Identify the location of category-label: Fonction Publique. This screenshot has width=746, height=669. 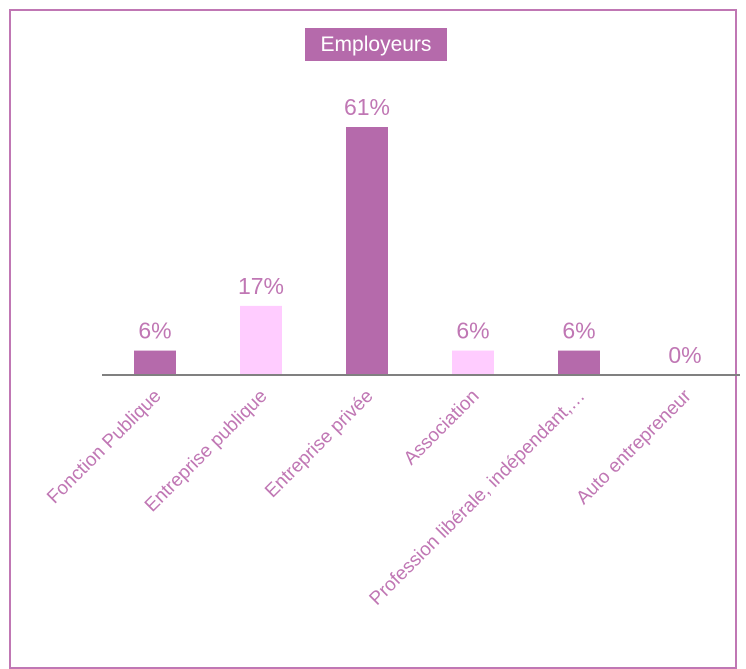
(104, 447).